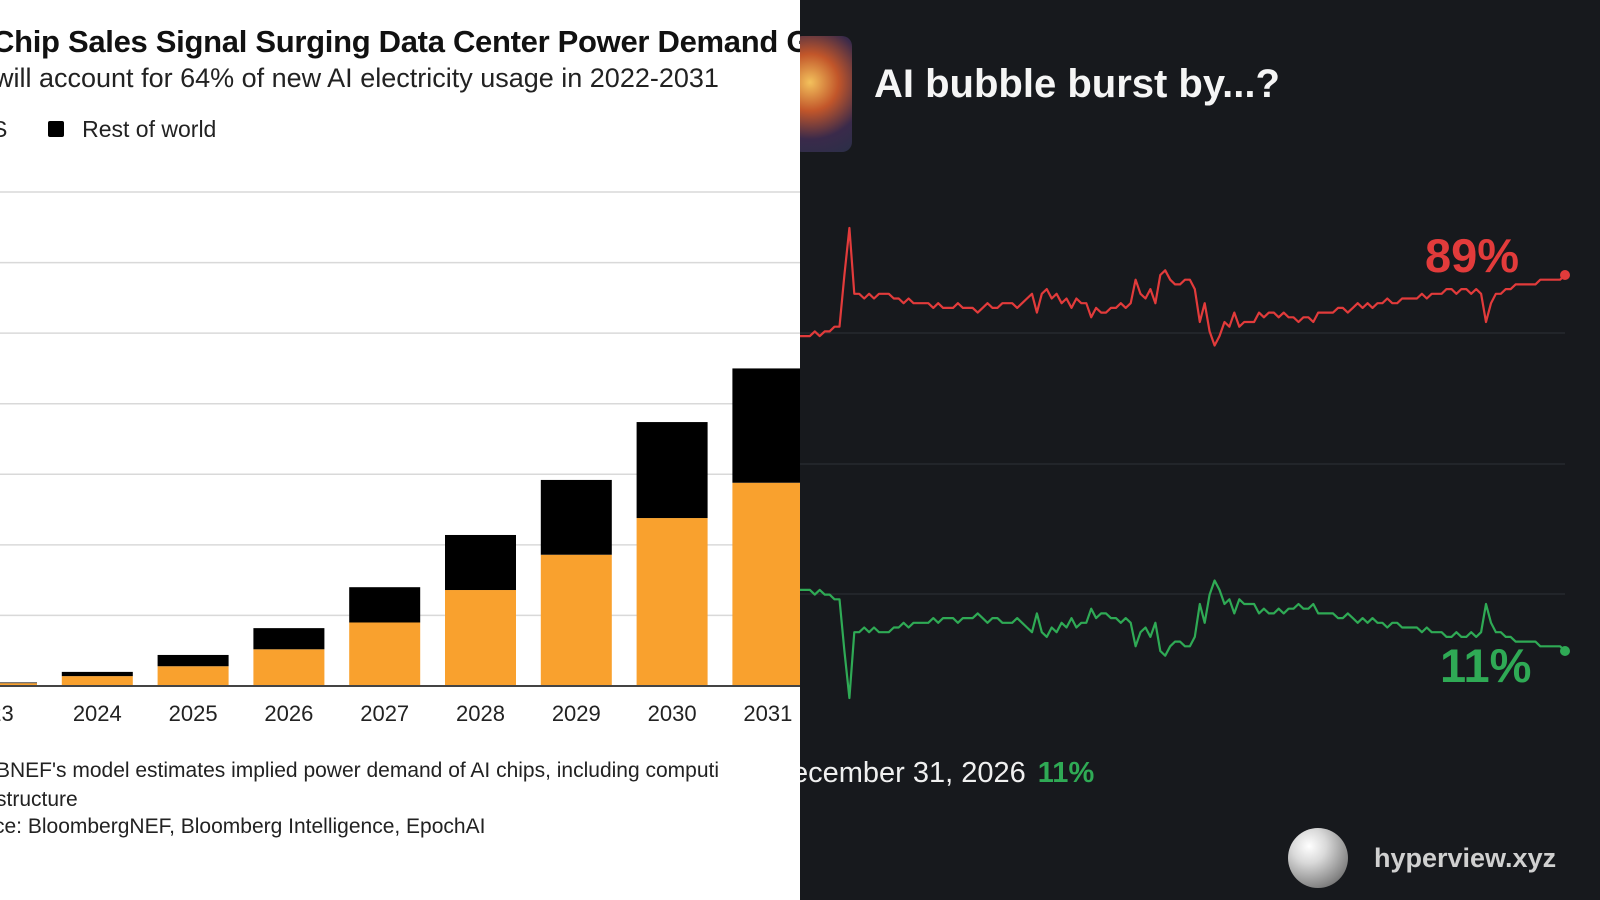 This screenshot has width=1600, height=900. I want to click on x-tick-label: 2024, so click(97, 713).